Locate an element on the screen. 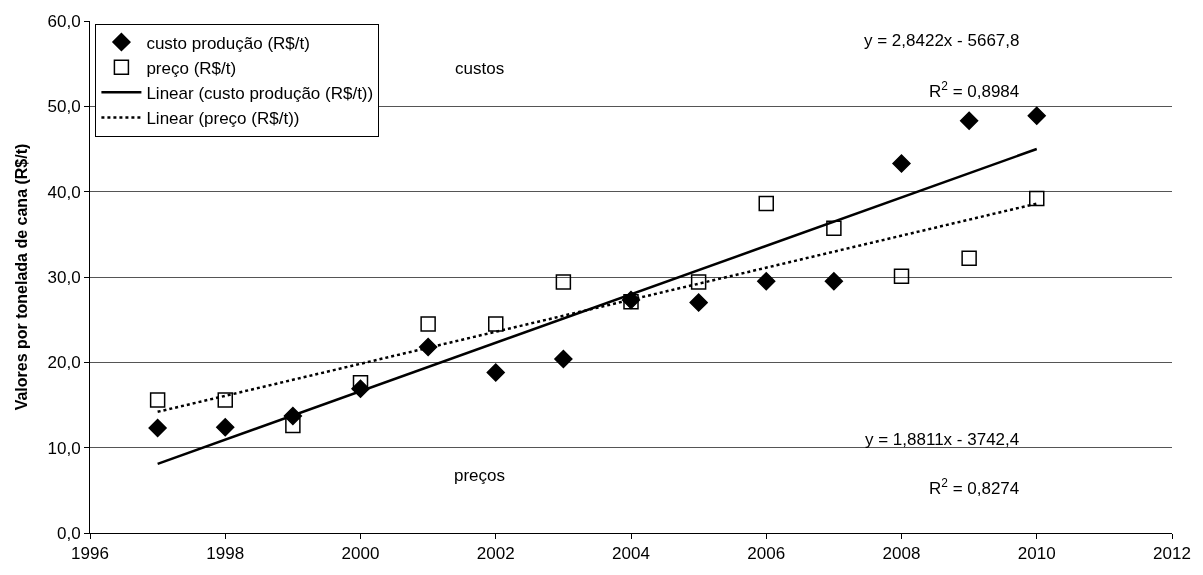  legend-label: Linear (custo produção (R$/t)) is located at coordinates (260, 93).